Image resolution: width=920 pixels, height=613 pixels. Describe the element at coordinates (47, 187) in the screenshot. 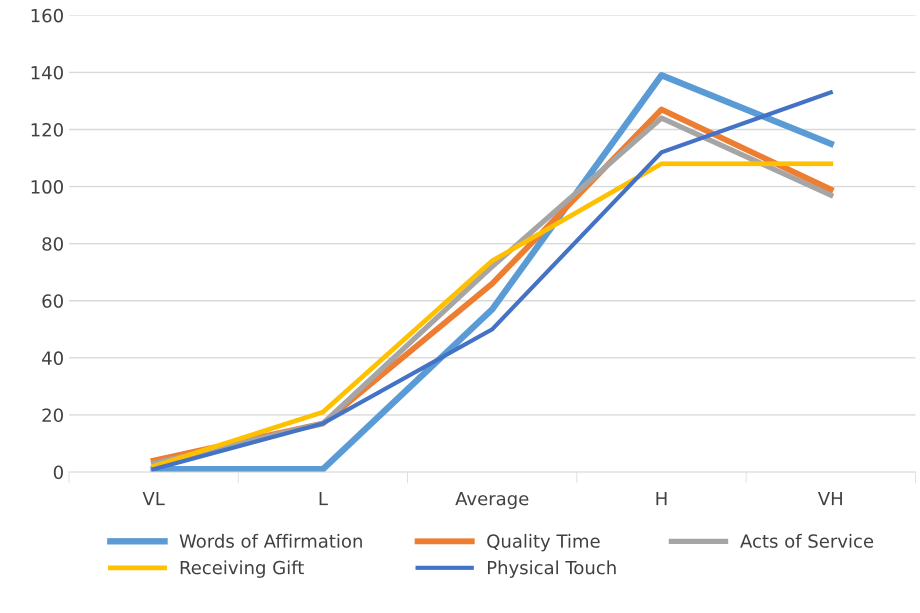

I see `y-tick-label: 100` at that location.